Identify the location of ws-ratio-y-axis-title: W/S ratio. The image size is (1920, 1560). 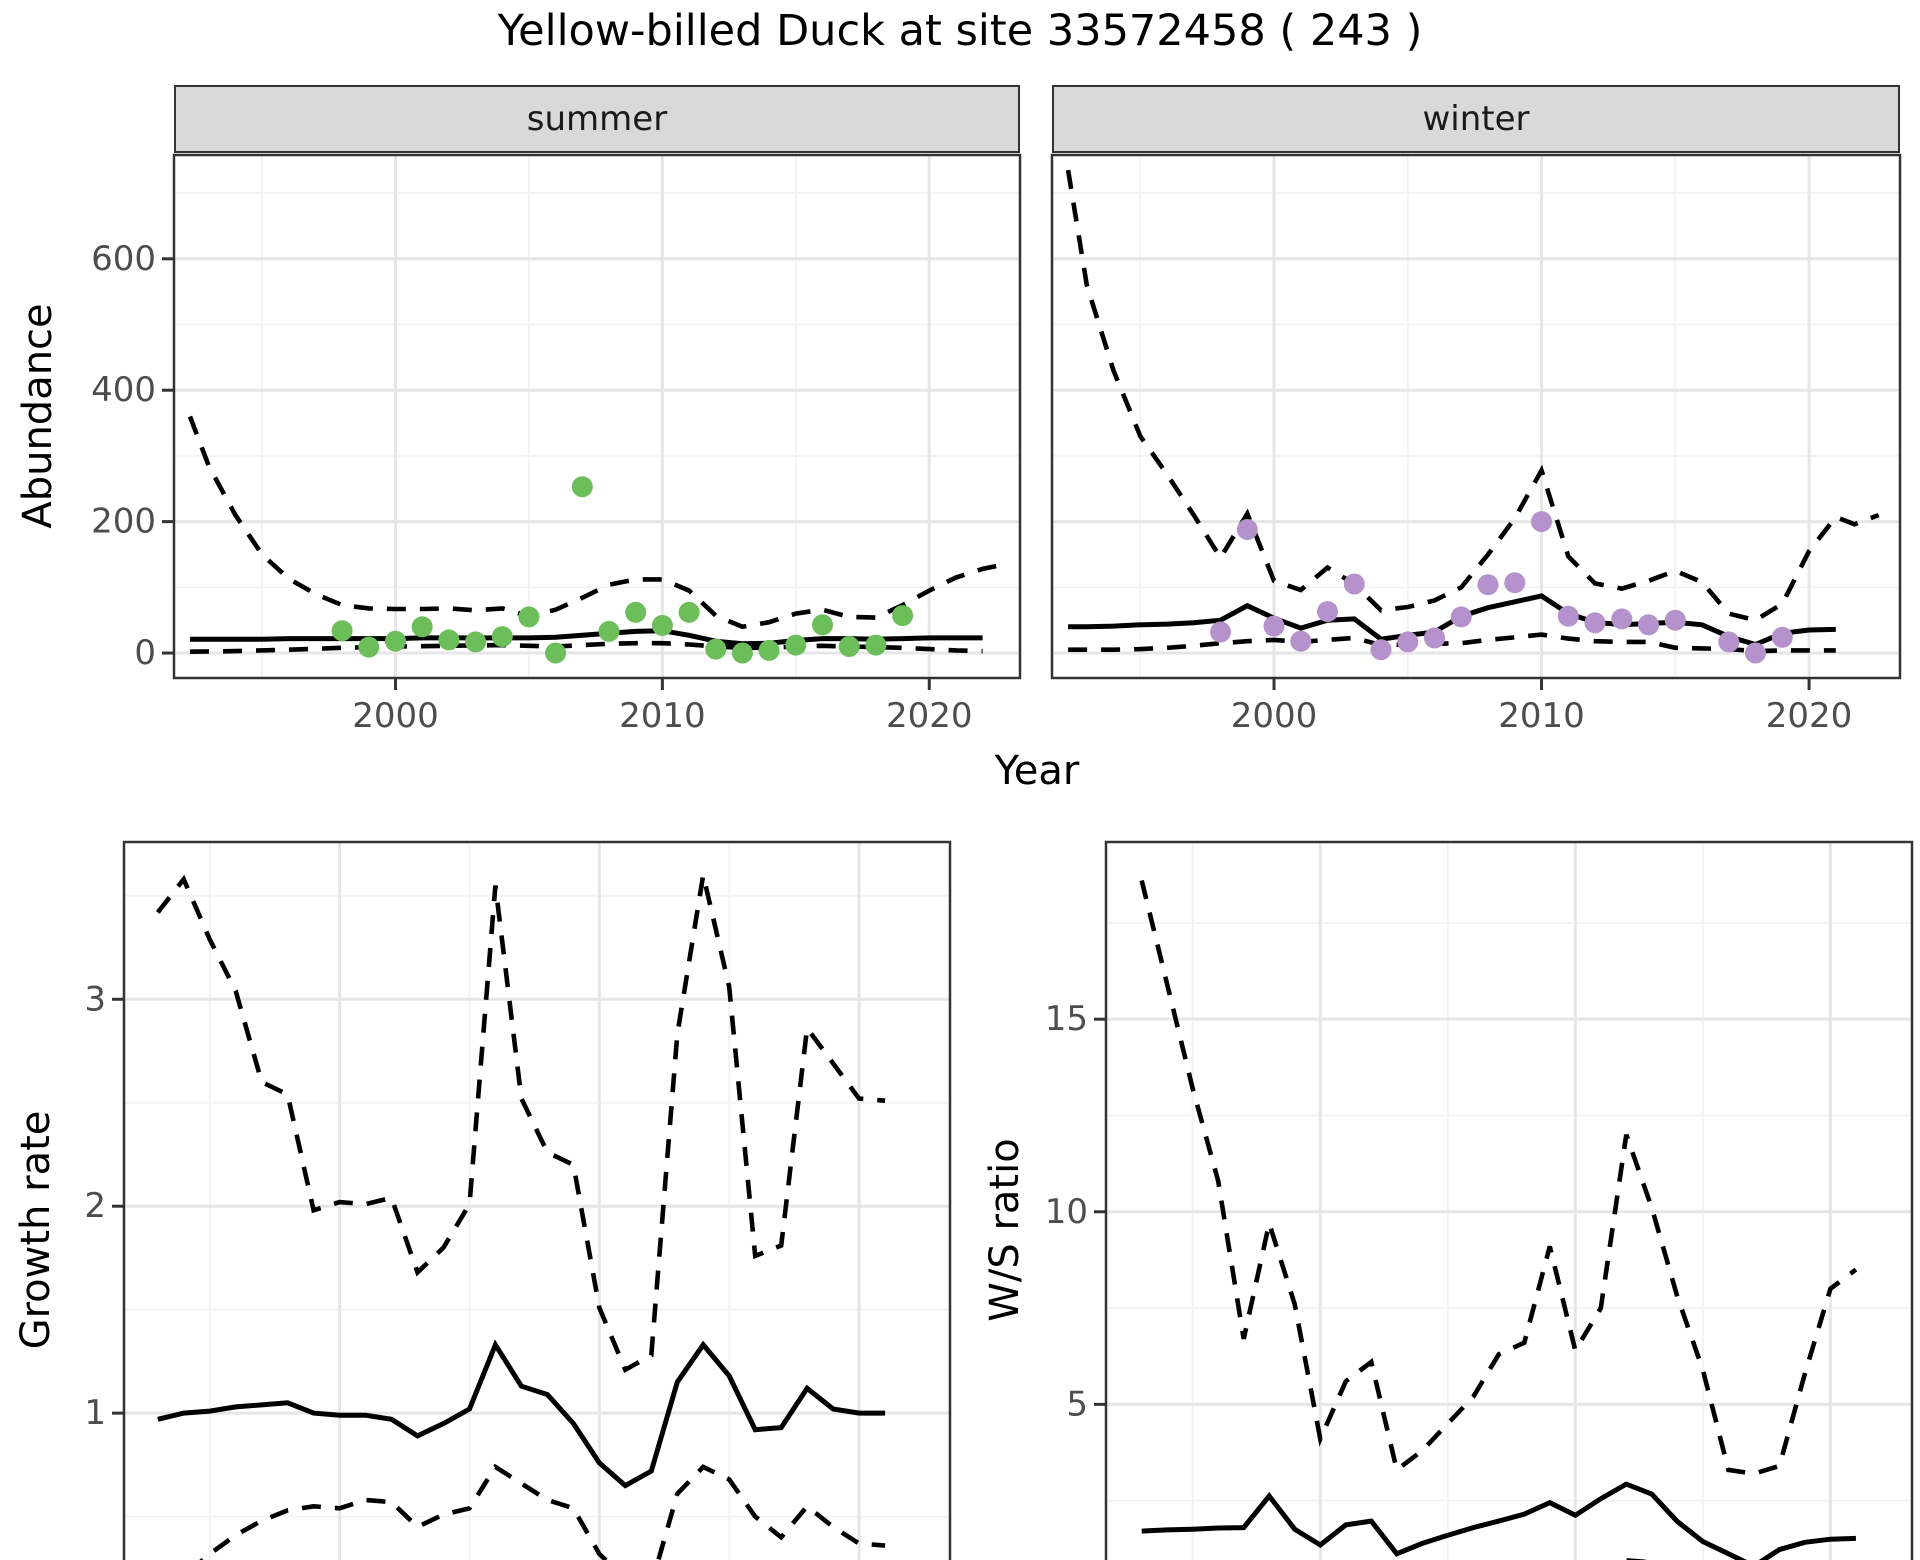
(1005, 1230).